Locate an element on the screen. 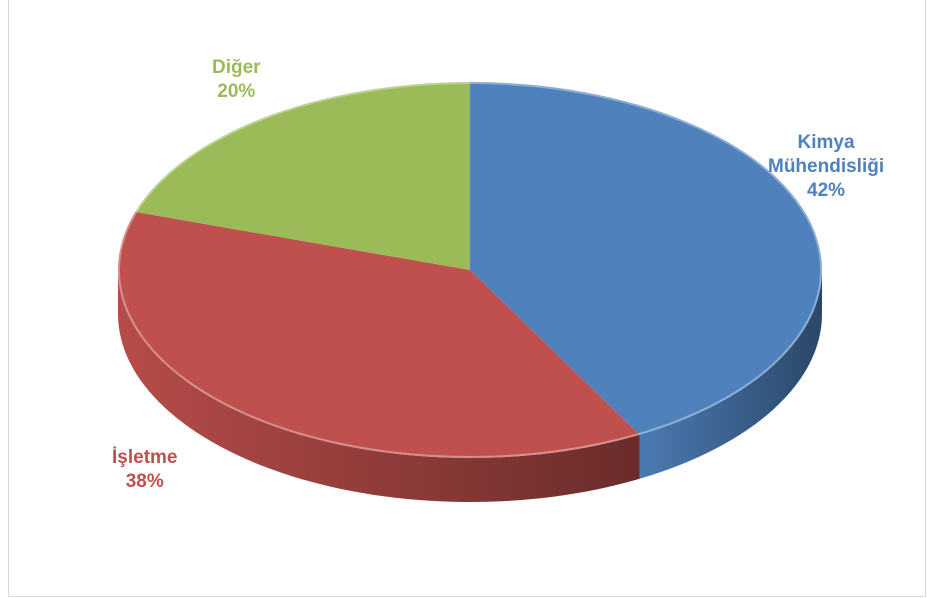  label-line: Diğer is located at coordinates (236, 67).